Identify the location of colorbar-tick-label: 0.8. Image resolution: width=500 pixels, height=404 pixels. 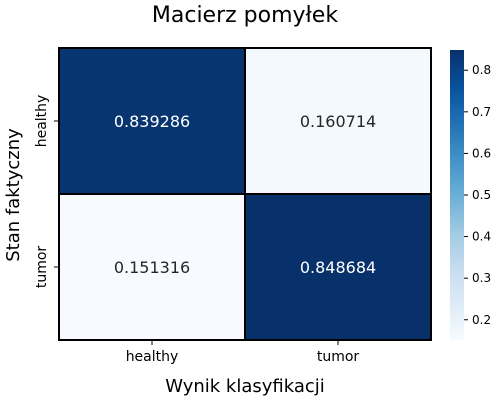
(481, 70).